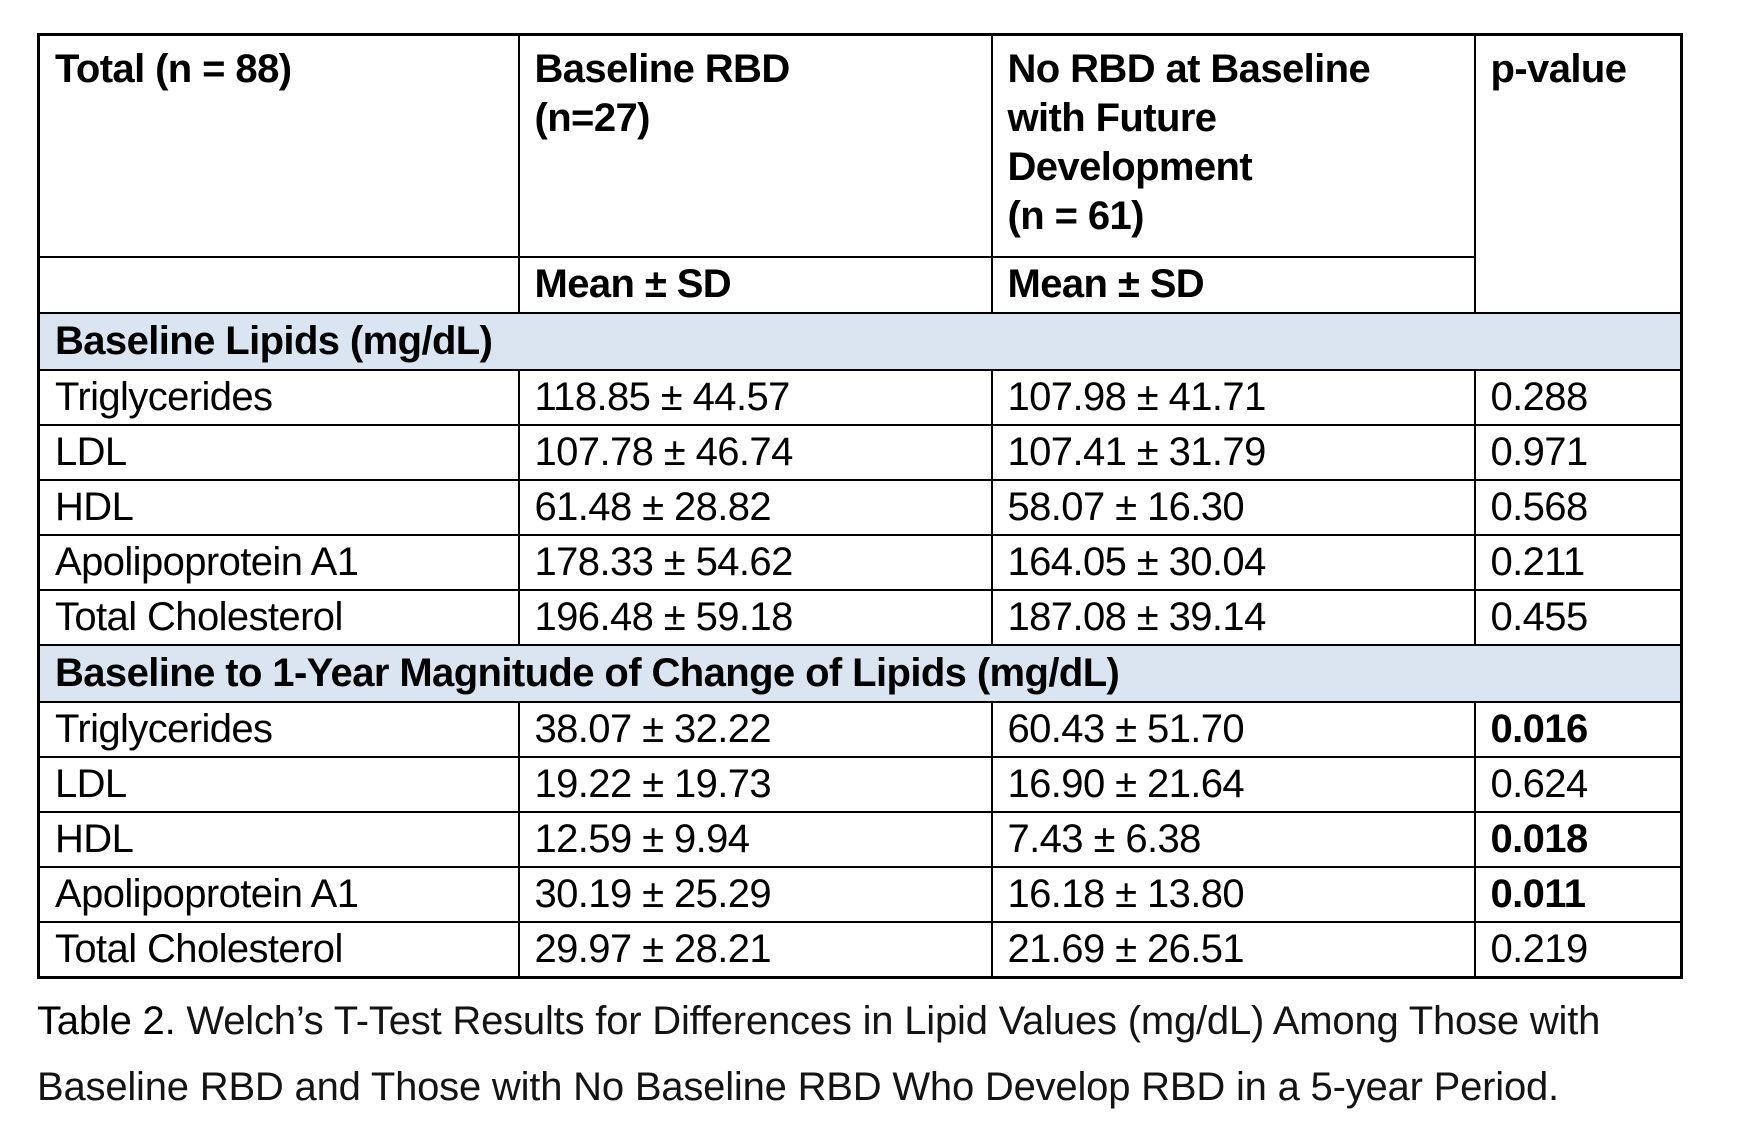 This screenshot has height=1136, width=1754. What do you see at coordinates (1233, 617) in the screenshot?
I see `group2-value: 187.08 ± 39.14` at bounding box center [1233, 617].